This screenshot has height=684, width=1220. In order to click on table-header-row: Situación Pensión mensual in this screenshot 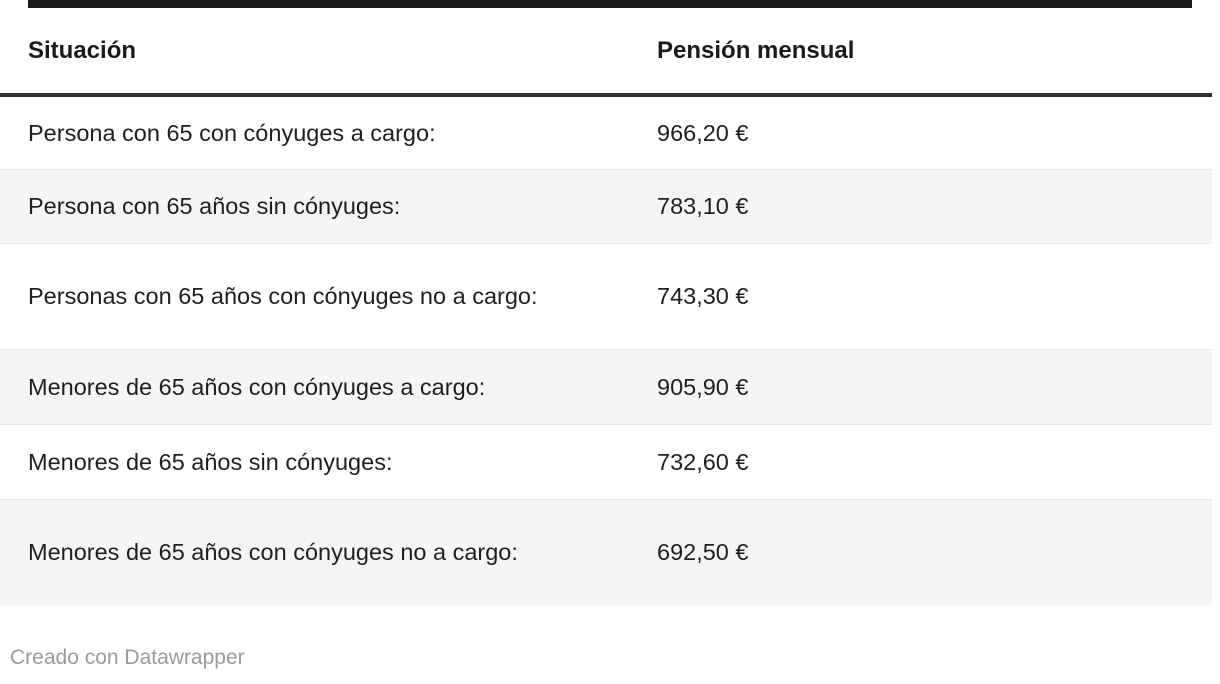, I will do `click(606, 52)`.